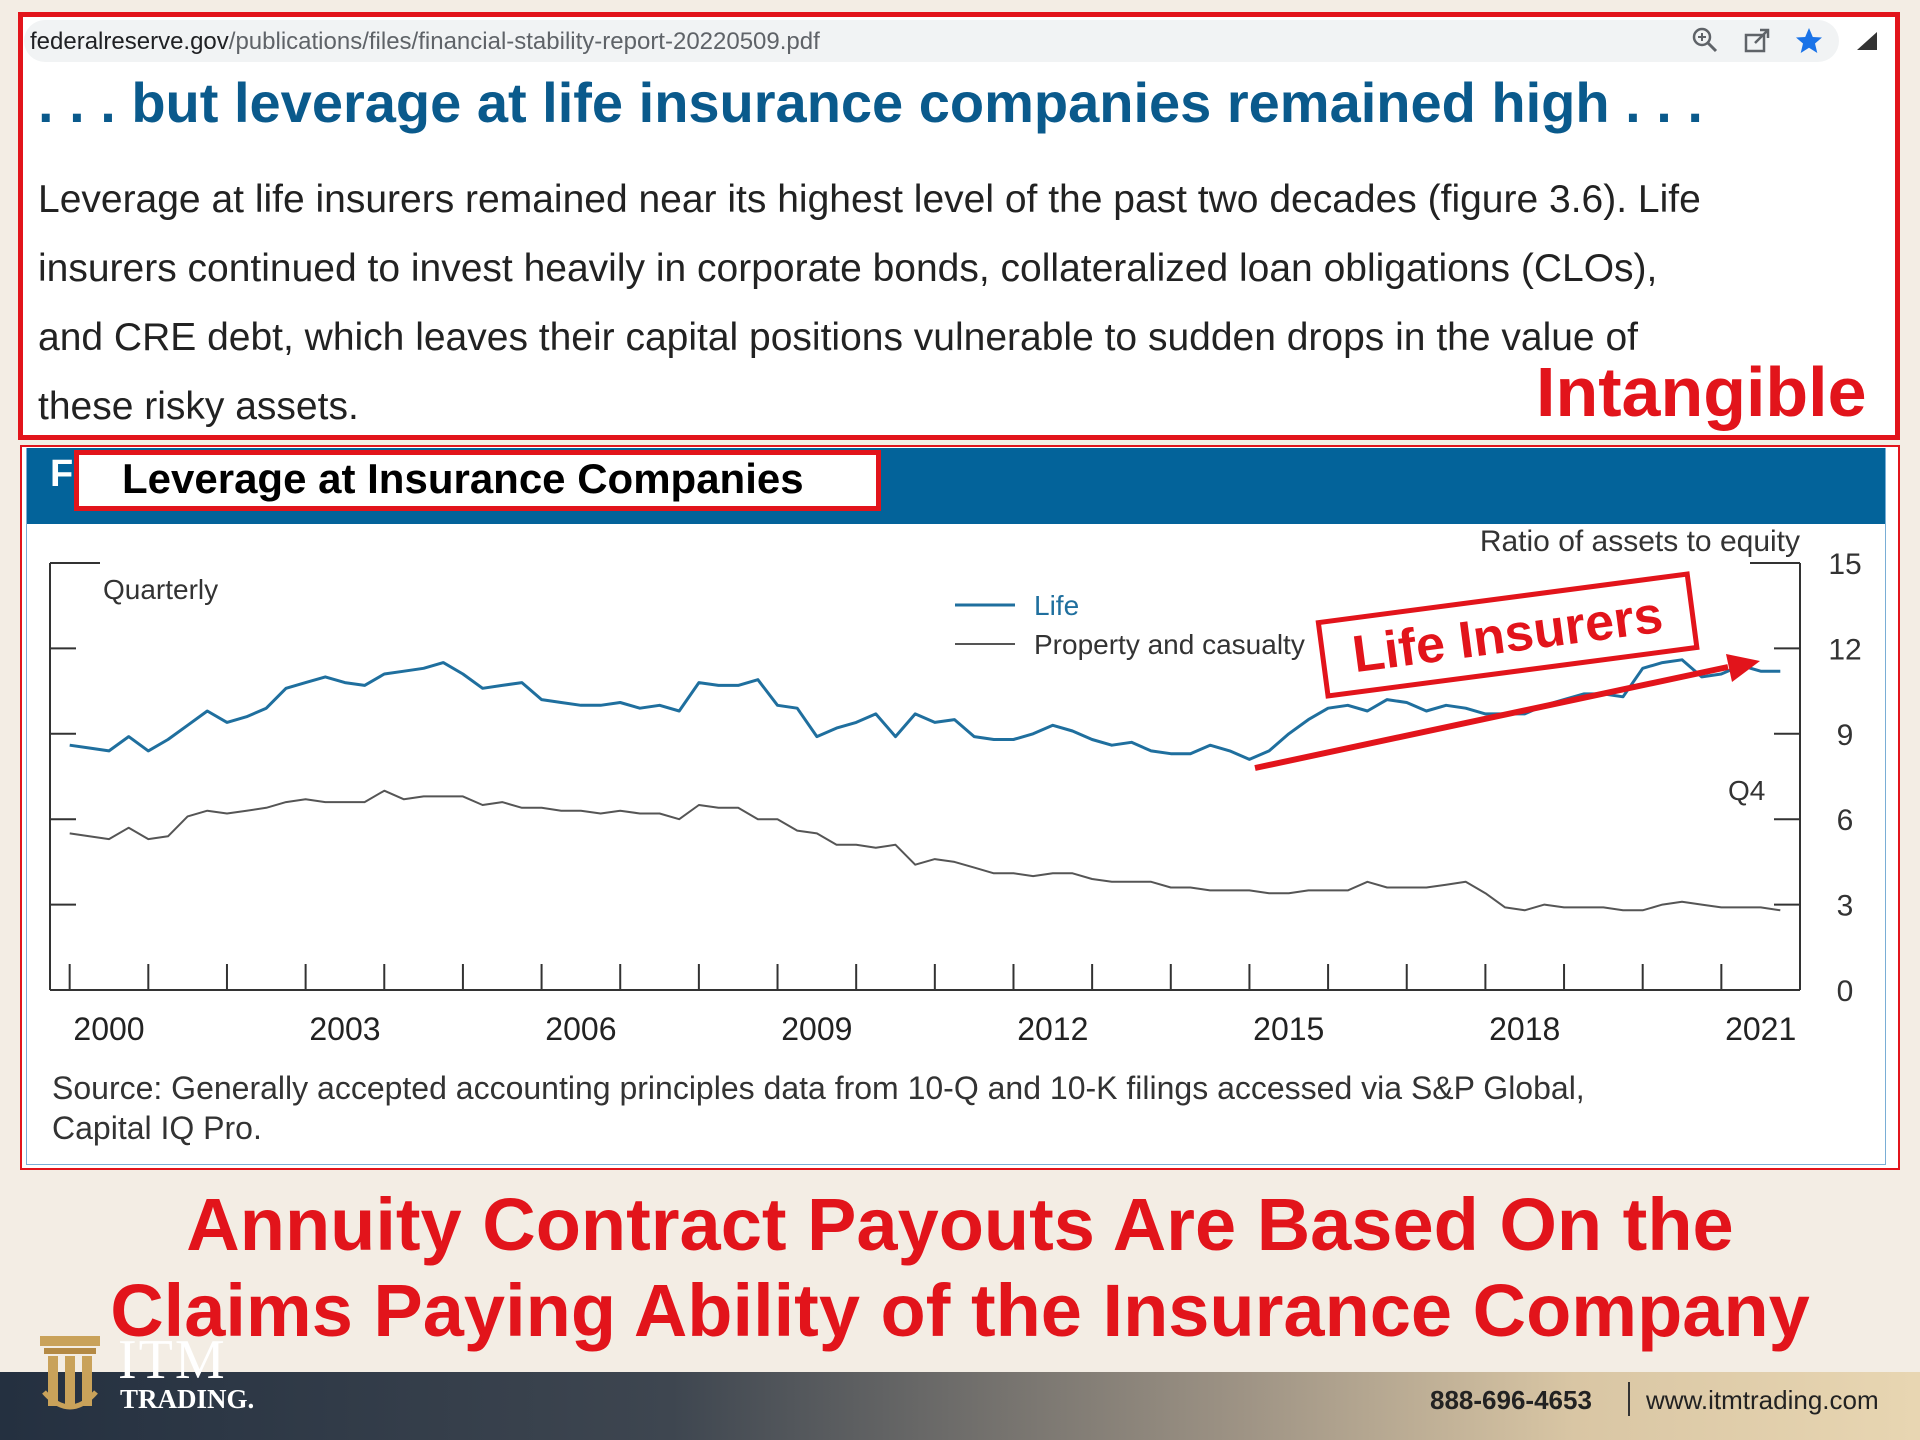  What do you see at coordinates (960, 1406) in the screenshot?
I see `footer-bar` at bounding box center [960, 1406].